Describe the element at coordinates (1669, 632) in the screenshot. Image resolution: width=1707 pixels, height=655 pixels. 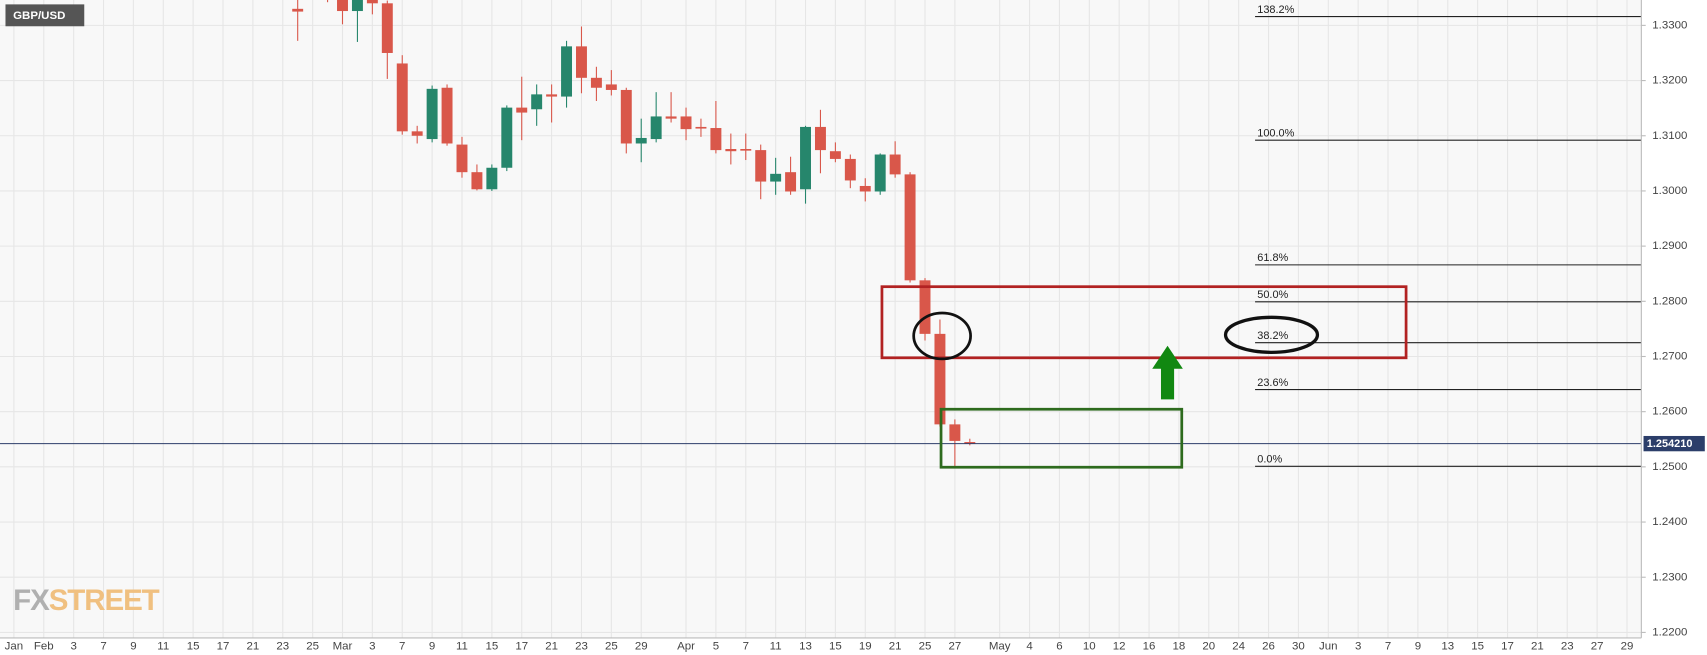
I see `y-tick-label: 1.2200` at that location.